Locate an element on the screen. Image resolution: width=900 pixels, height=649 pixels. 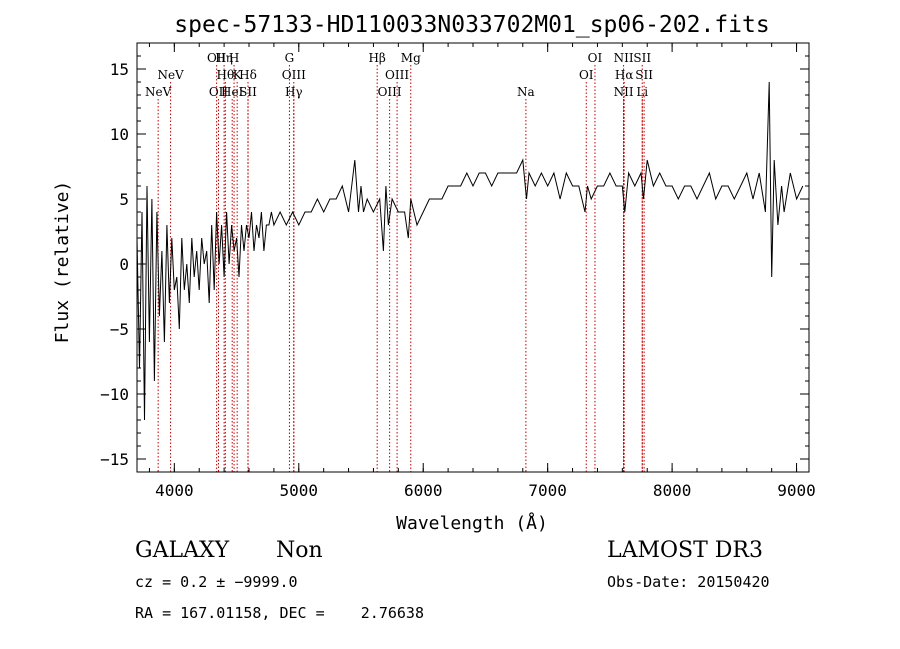
line-label: Hη is located at coordinates (224, 58).